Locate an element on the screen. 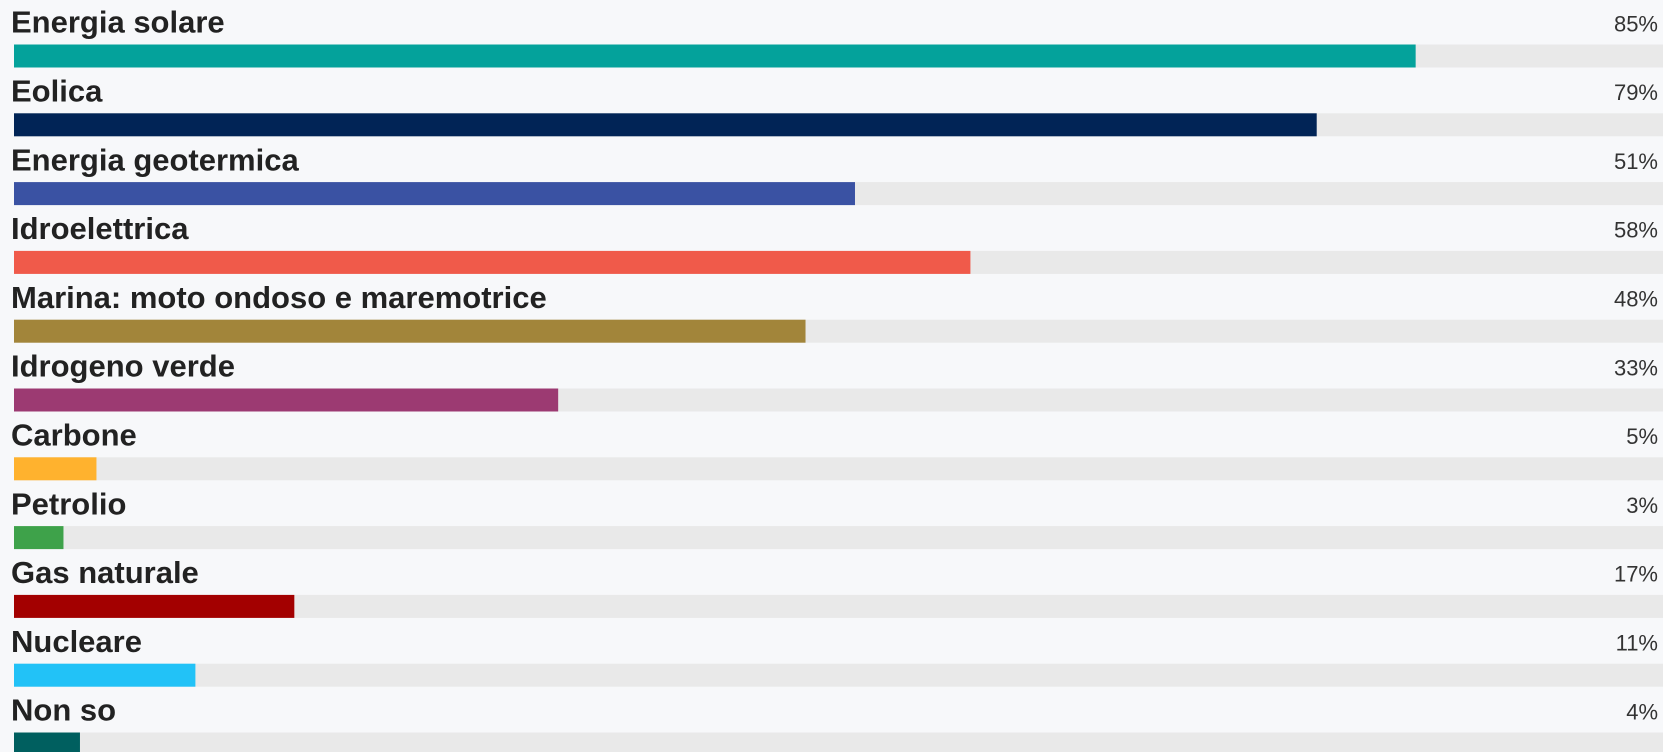 The height and width of the screenshot is (752, 1663). percent-label: 4% is located at coordinates (1642, 711).